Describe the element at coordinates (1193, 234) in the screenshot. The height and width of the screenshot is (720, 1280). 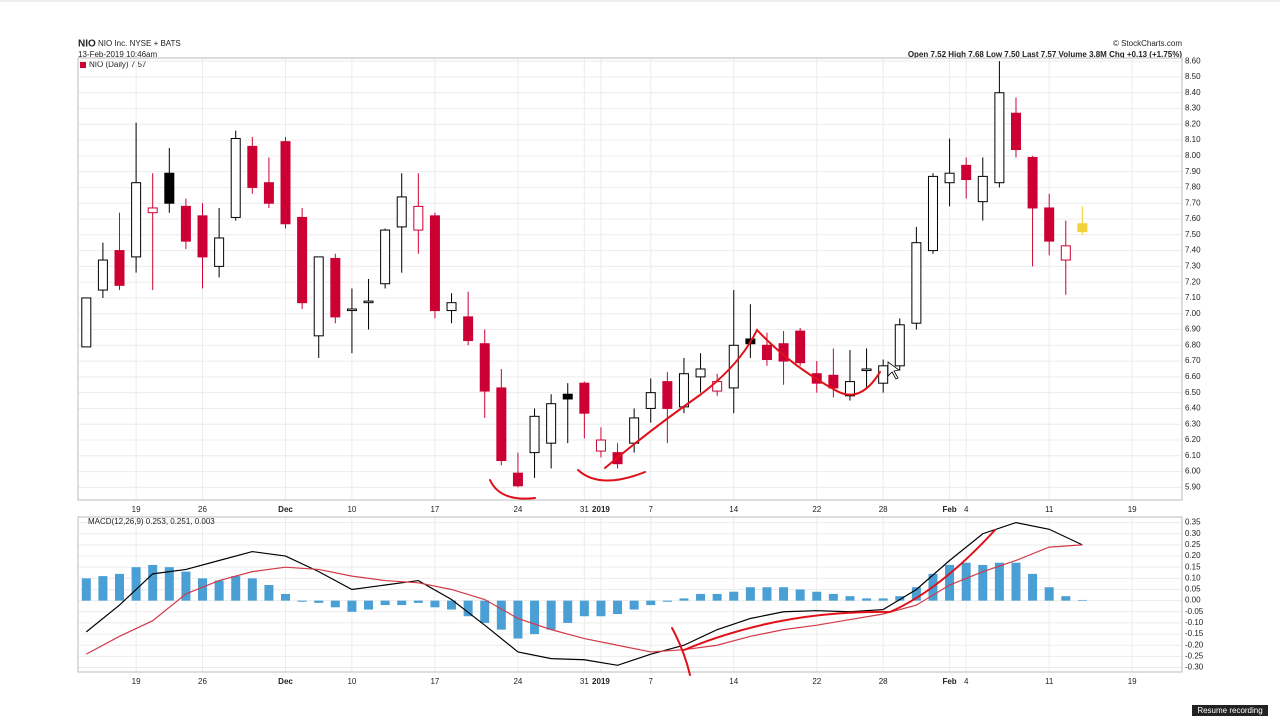
I see `y-tick-label: 7.50` at that location.